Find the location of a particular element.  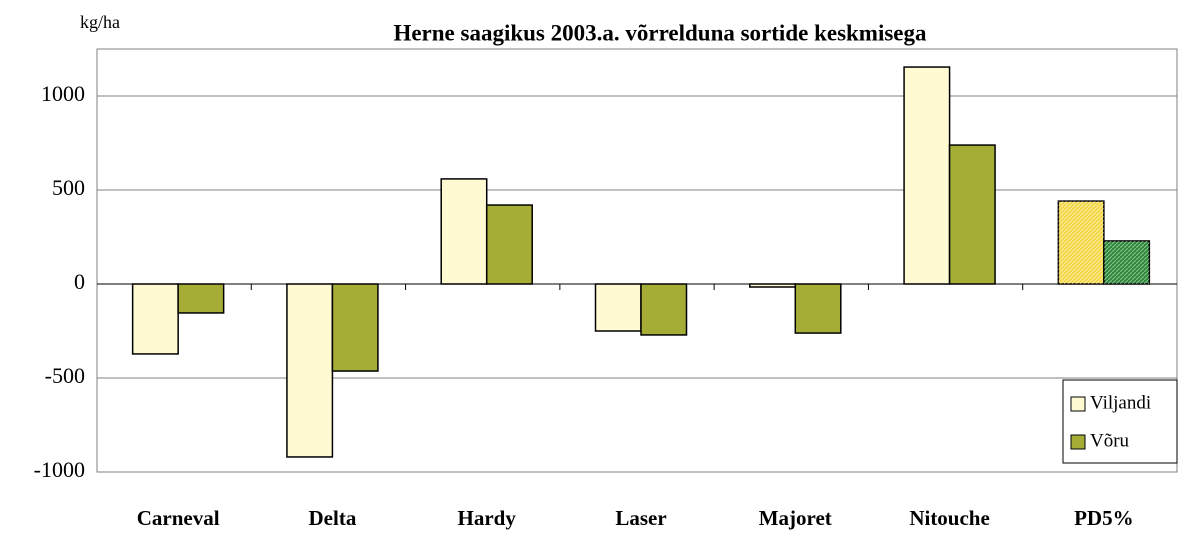

y-tick-label: 1000 is located at coordinates (63, 93).